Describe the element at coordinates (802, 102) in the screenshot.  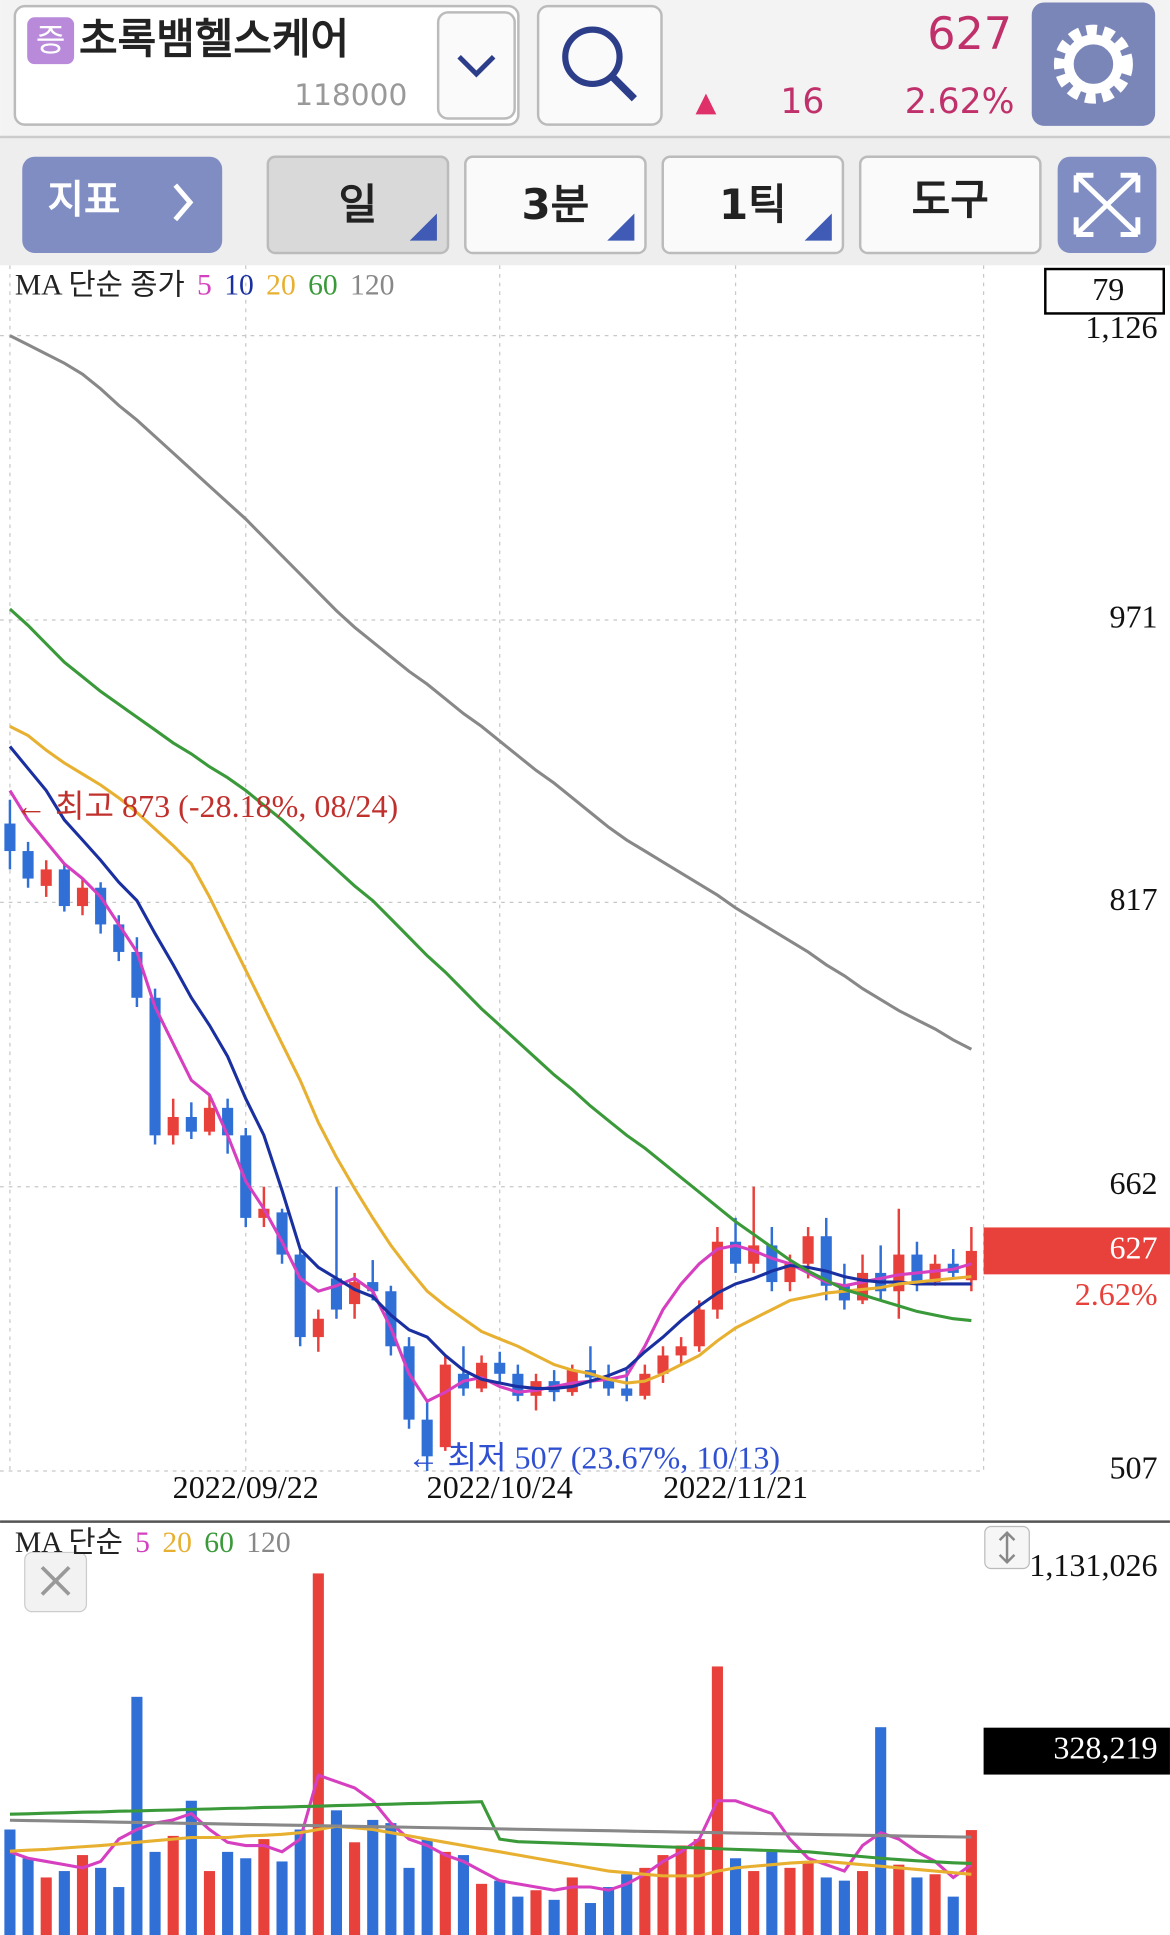
I see `change: 16` at that location.